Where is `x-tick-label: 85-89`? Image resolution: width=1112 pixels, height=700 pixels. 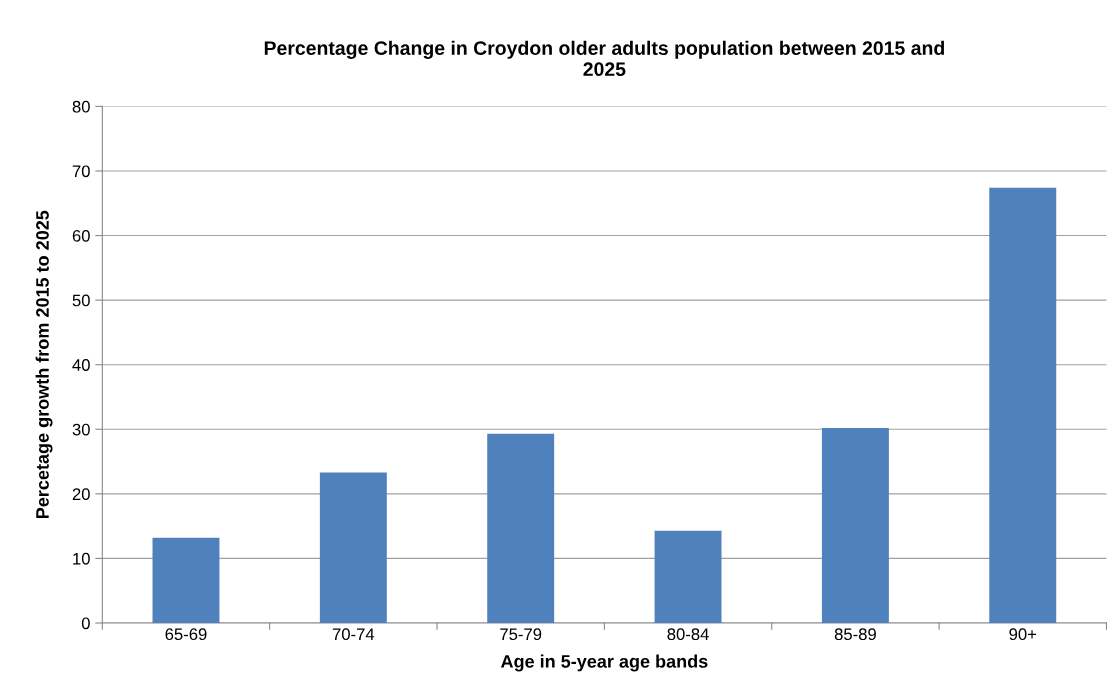 x-tick-label: 85-89 is located at coordinates (855, 634).